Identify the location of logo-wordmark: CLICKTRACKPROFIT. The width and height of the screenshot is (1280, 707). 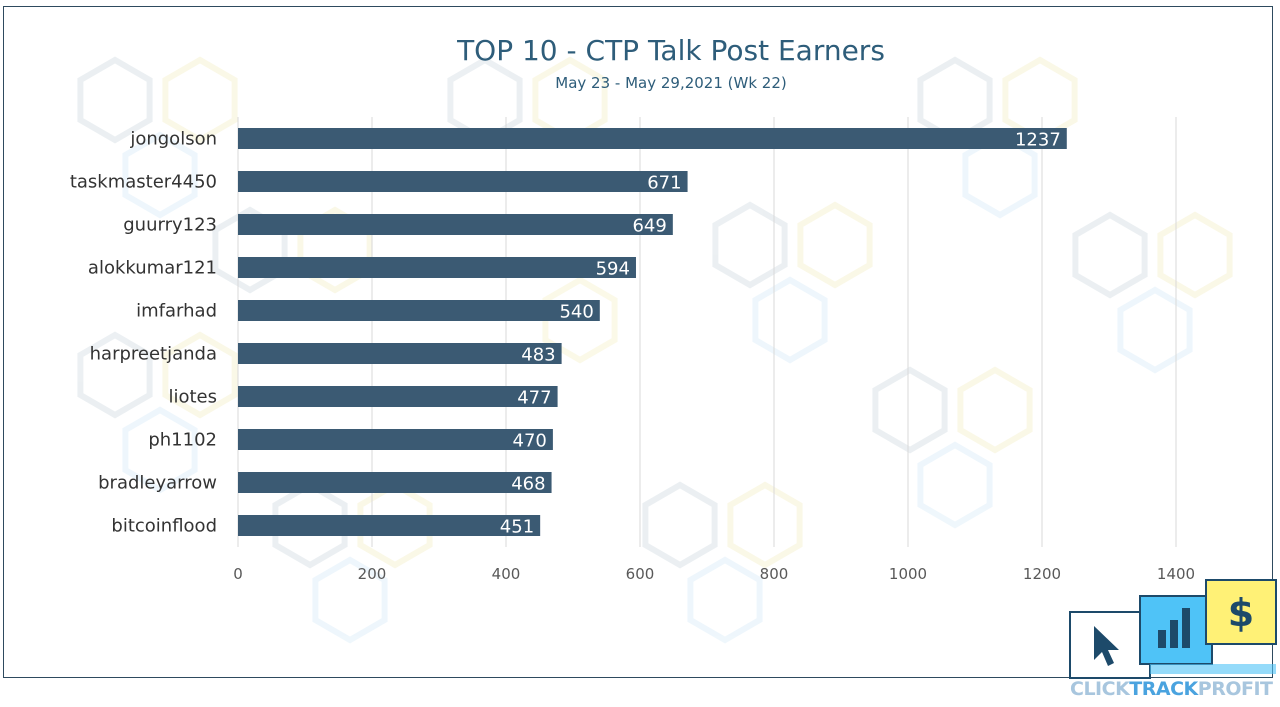
(1175, 689).